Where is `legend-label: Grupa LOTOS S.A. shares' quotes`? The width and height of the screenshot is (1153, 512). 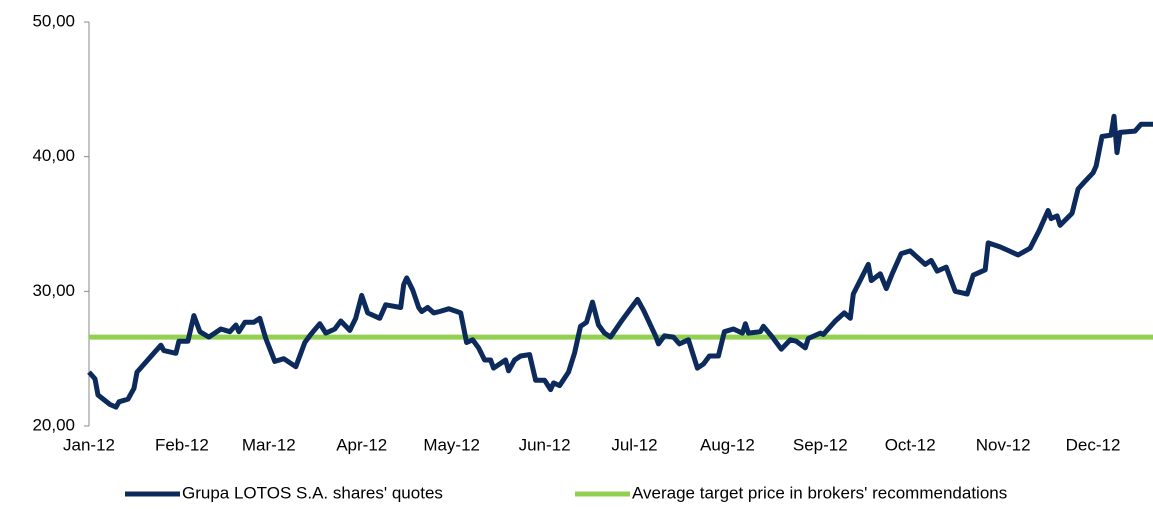
legend-label: Grupa LOTOS S.A. shares' quotes is located at coordinates (312, 492).